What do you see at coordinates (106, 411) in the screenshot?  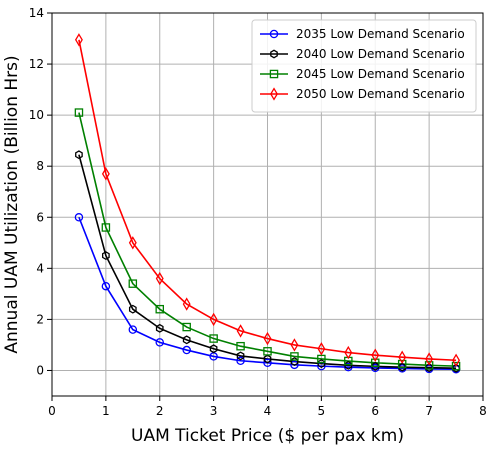 I see `x-tick-label: 1` at bounding box center [106, 411].